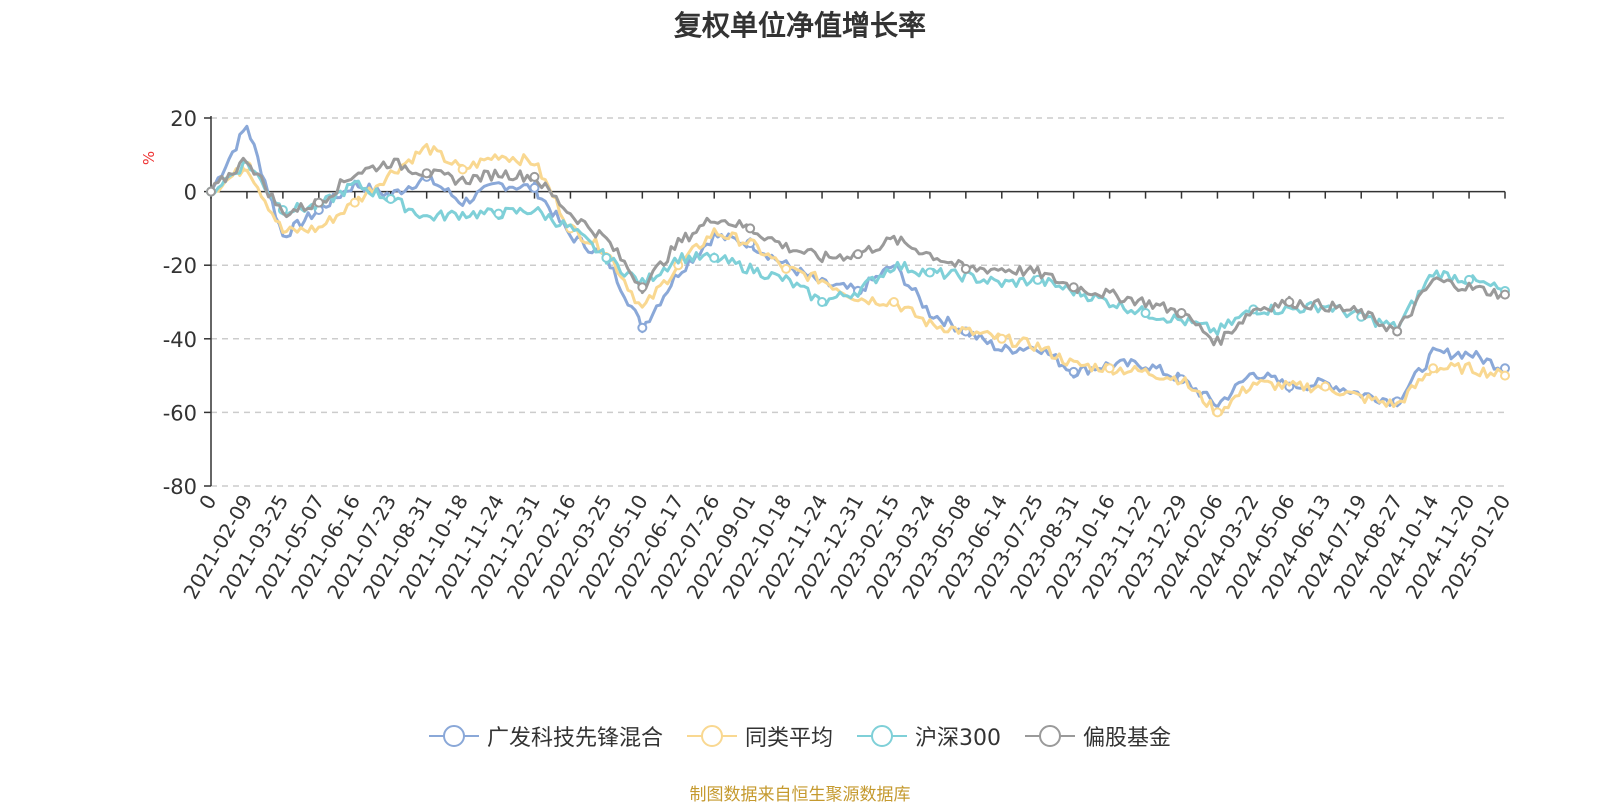 The height and width of the screenshot is (805, 1600). Describe the element at coordinates (207, 502) in the screenshot. I see `x-tick-label: 0` at that location.